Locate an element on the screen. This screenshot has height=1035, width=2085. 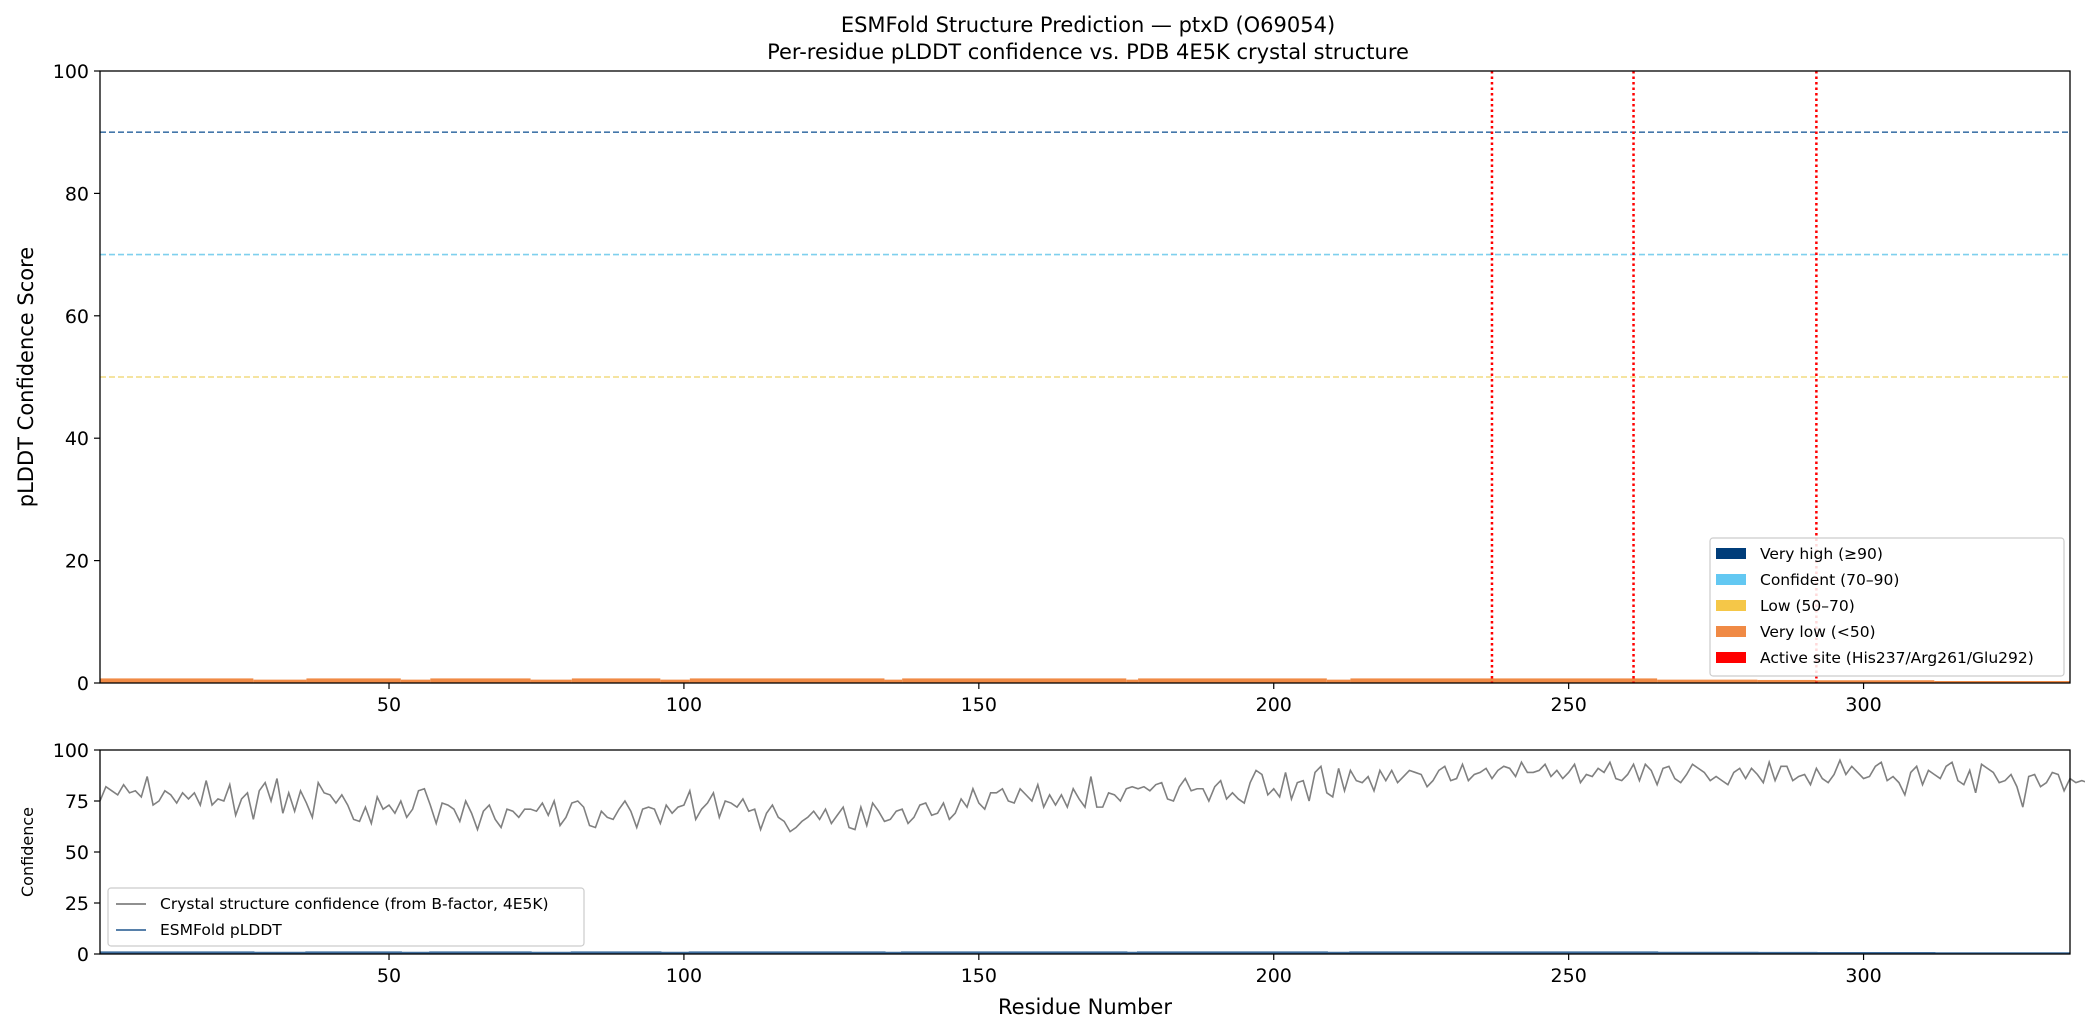
y-tick-label-25: 25 is located at coordinates (77, 904).